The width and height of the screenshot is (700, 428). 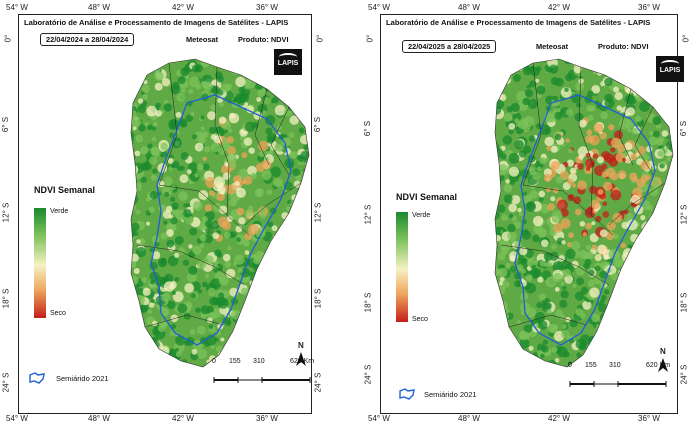 What do you see at coordinates (320, 38) in the screenshot?
I see `right-tick-0: 0°` at bounding box center [320, 38].